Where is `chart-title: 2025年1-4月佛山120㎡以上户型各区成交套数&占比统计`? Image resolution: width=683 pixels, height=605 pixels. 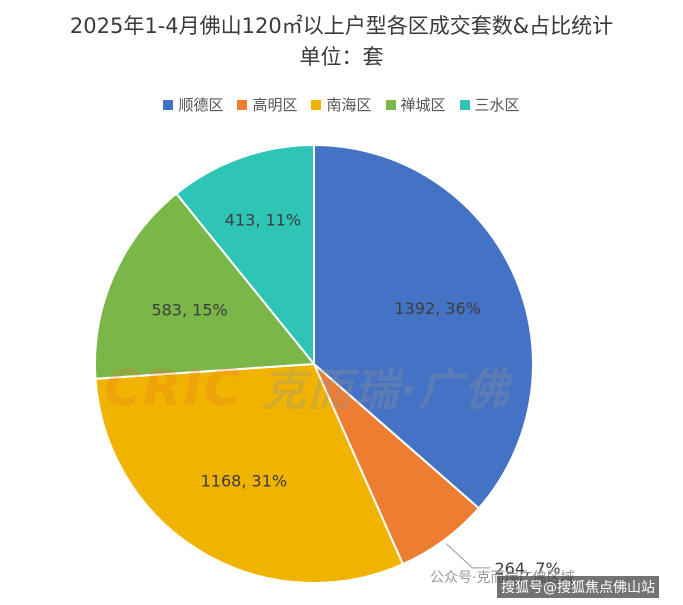
chart-title: 2025年1-4月佛山120㎡以上户型各区成交套数&占比统计 is located at coordinates (341, 26).